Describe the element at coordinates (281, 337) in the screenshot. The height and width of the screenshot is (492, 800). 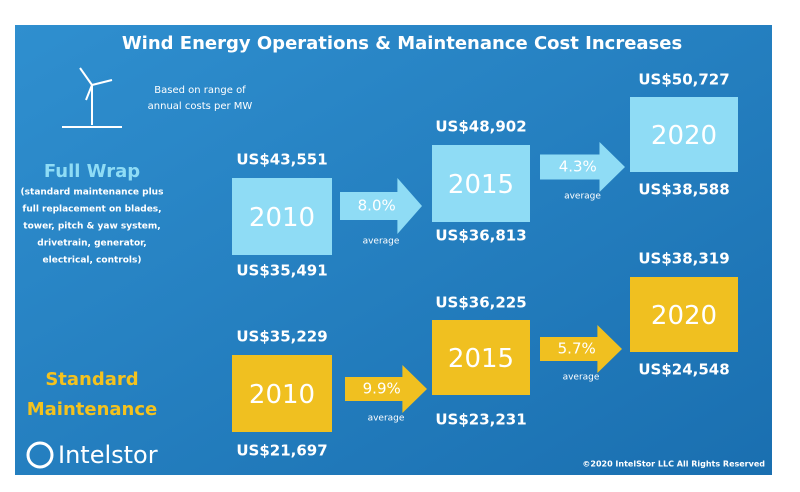
I see `high-cost: US$35,229` at that location.